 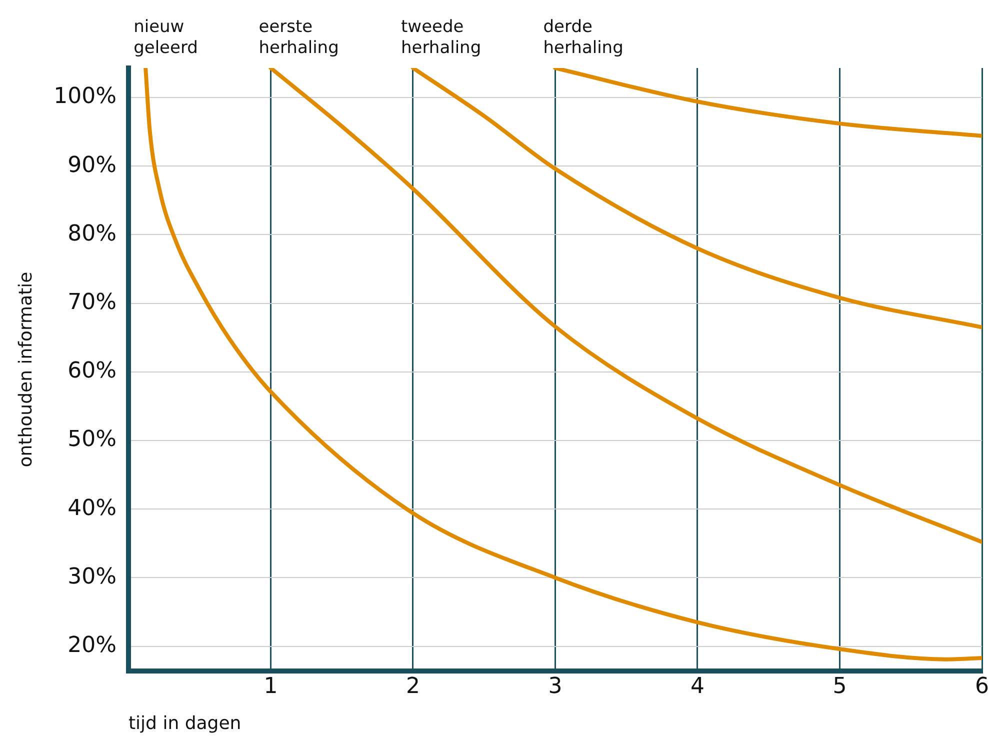 What do you see at coordinates (839, 686) in the screenshot?
I see `x-tick-label: 5` at bounding box center [839, 686].